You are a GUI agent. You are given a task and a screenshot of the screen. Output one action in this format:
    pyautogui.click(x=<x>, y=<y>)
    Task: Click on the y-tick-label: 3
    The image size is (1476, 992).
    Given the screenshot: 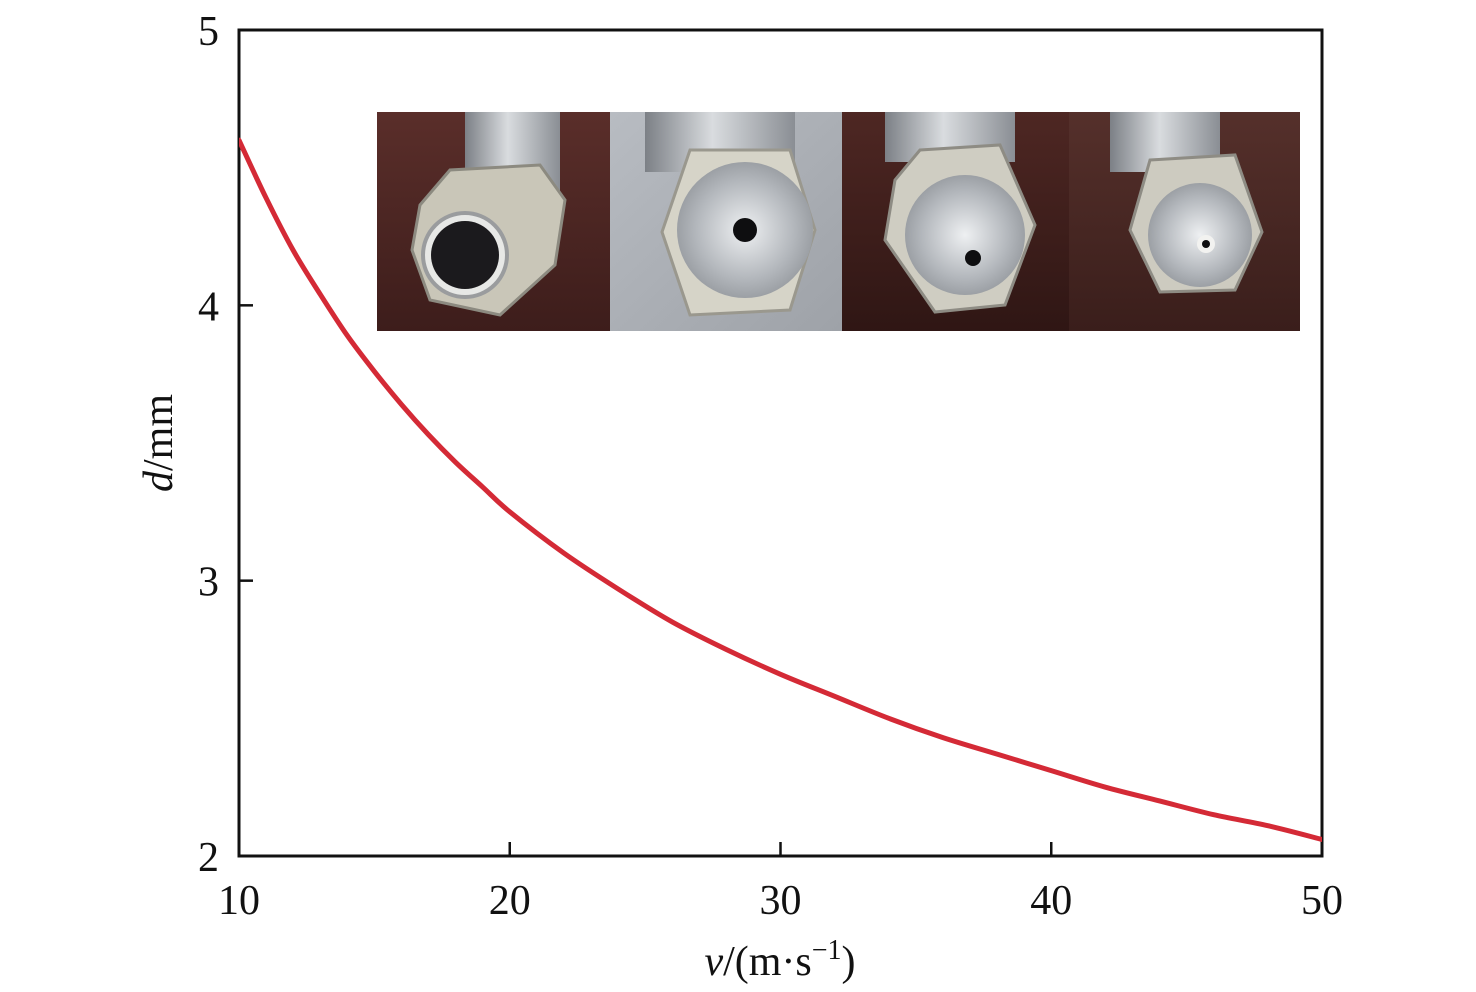 What is the action you would take?
    pyautogui.click(x=208, y=583)
    